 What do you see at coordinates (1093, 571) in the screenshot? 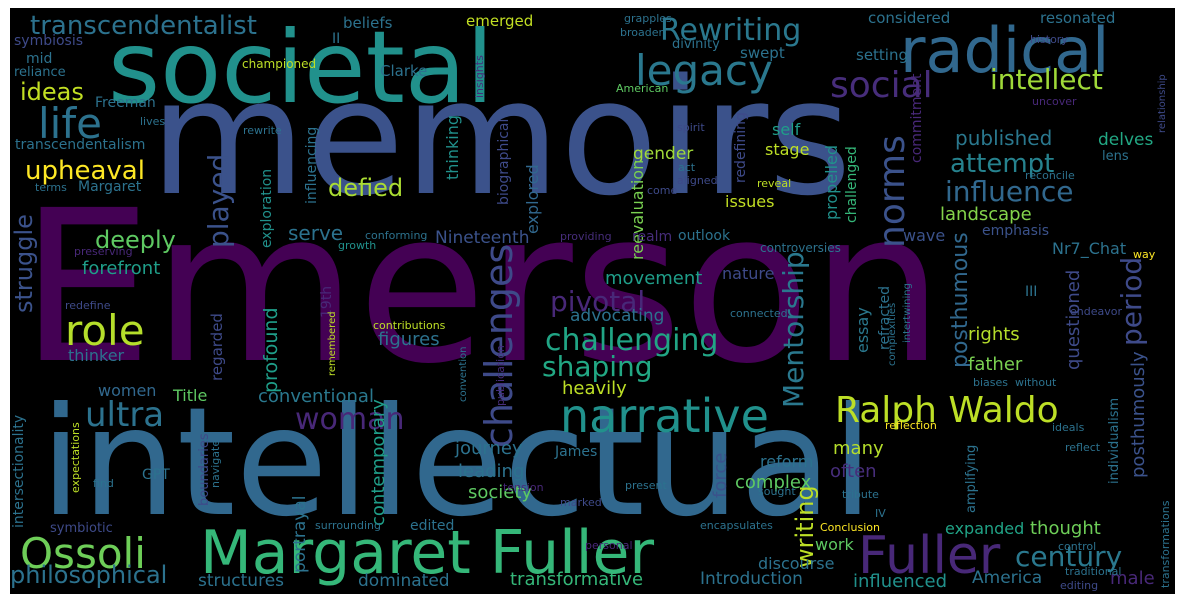
I see `word-traditional: traditional` at bounding box center [1093, 571].